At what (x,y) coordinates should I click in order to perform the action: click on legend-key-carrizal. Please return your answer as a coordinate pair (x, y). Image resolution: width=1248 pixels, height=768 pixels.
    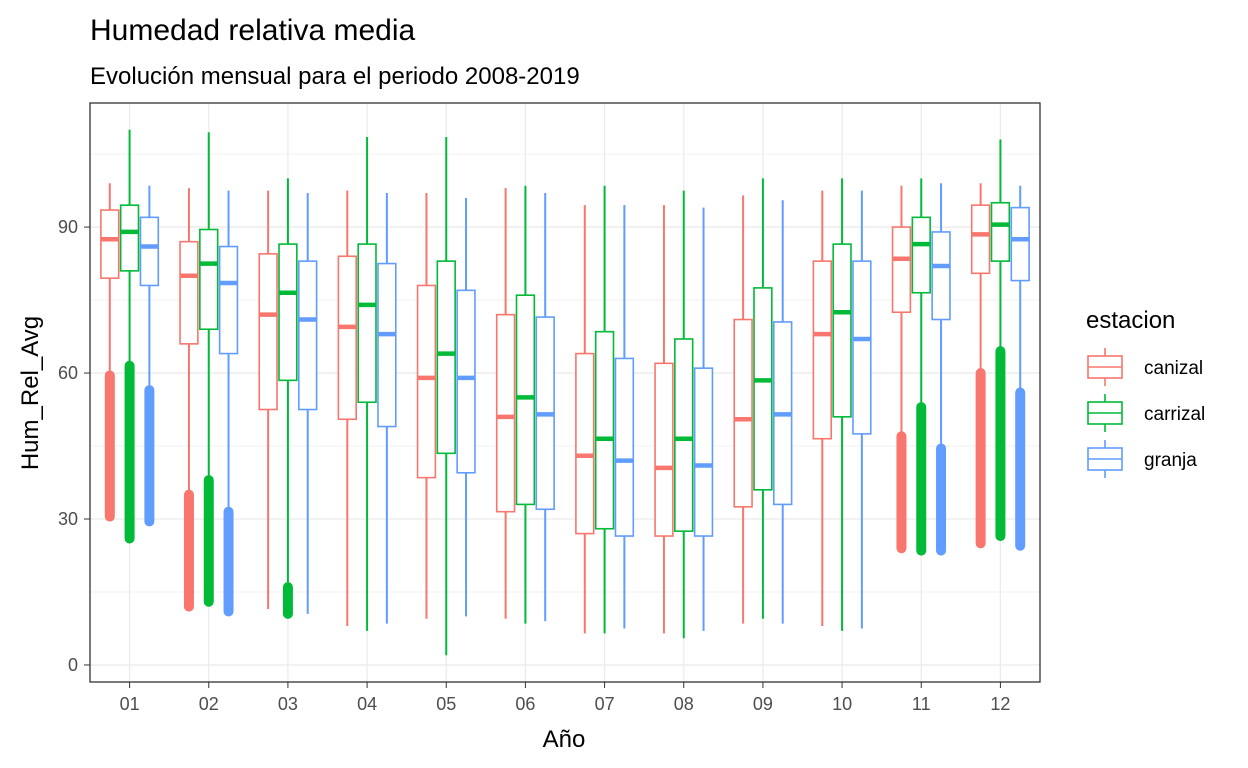
    Looking at the image, I should click on (1105, 413).